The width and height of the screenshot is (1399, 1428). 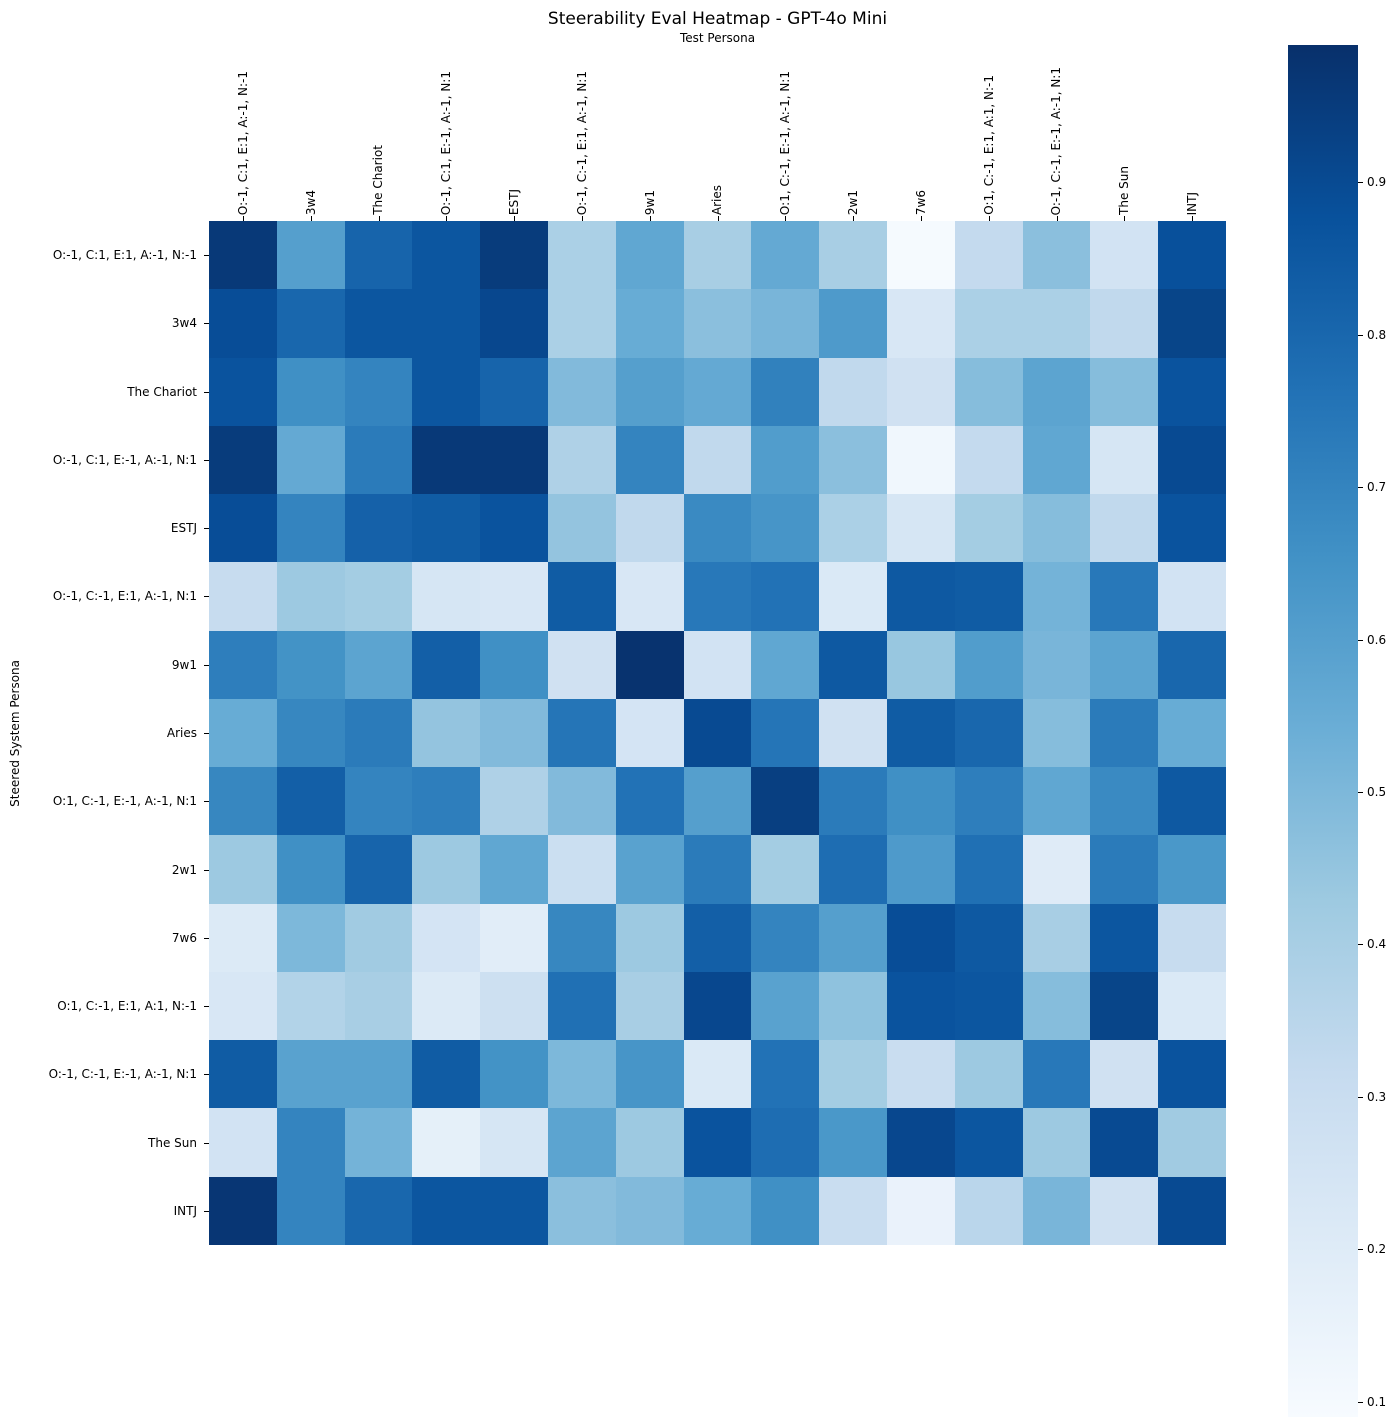 What do you see at coordinates (310, 202) in the screenshot?
I see `column-label-text: 3w4` at bounding box center [310, 202].